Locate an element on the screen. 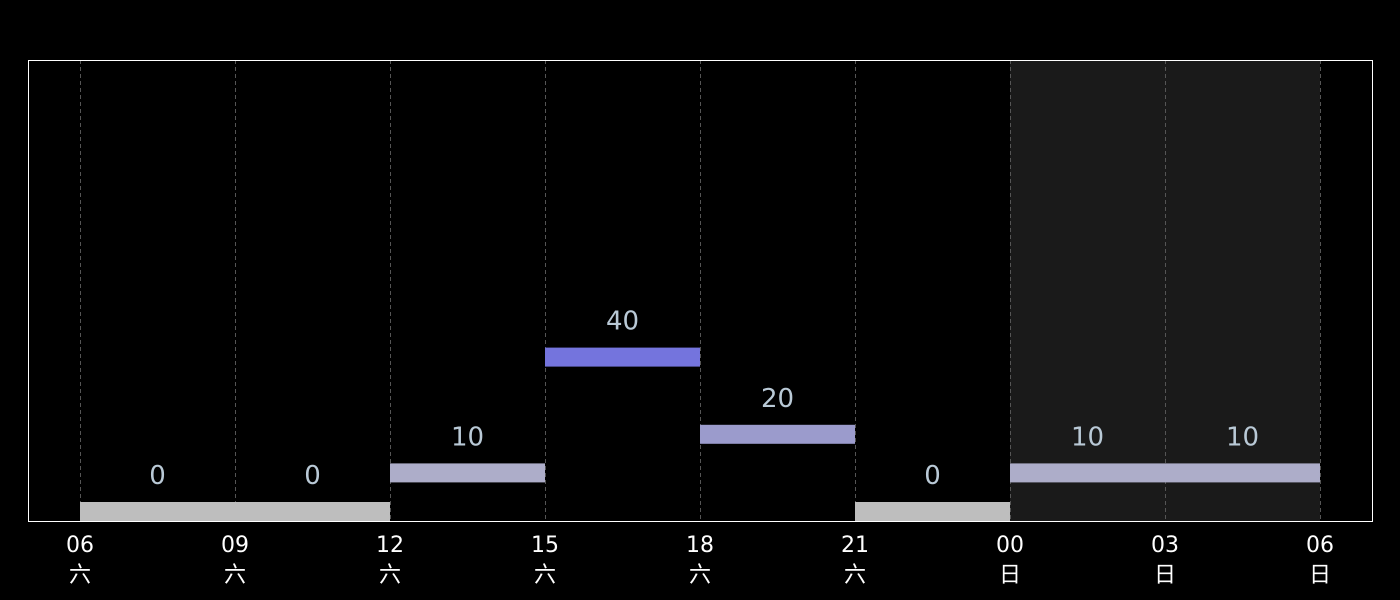 This screenshot has height=600, width=1400. x-tick-day-8: 日 is located at coordinates (1320, 575).